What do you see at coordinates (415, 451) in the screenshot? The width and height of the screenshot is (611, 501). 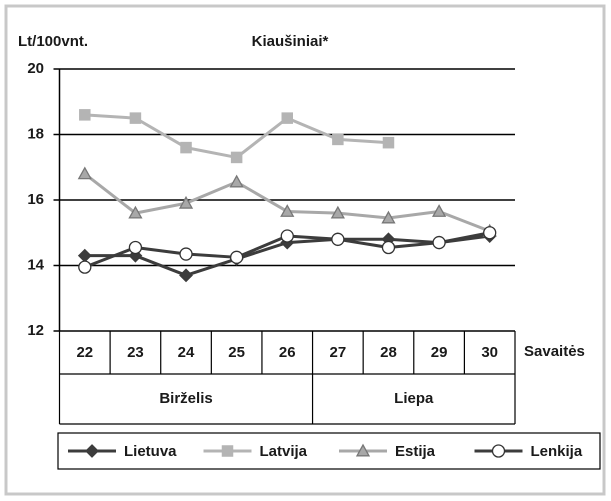 I see `legend-label: Estija` at bounding box center [415, 451].